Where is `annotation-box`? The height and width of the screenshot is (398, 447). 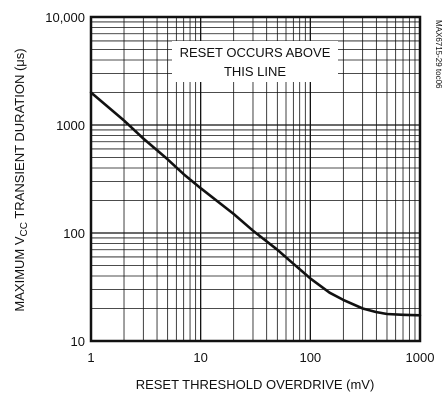 annotation-box is located at coordinates (255, 61).